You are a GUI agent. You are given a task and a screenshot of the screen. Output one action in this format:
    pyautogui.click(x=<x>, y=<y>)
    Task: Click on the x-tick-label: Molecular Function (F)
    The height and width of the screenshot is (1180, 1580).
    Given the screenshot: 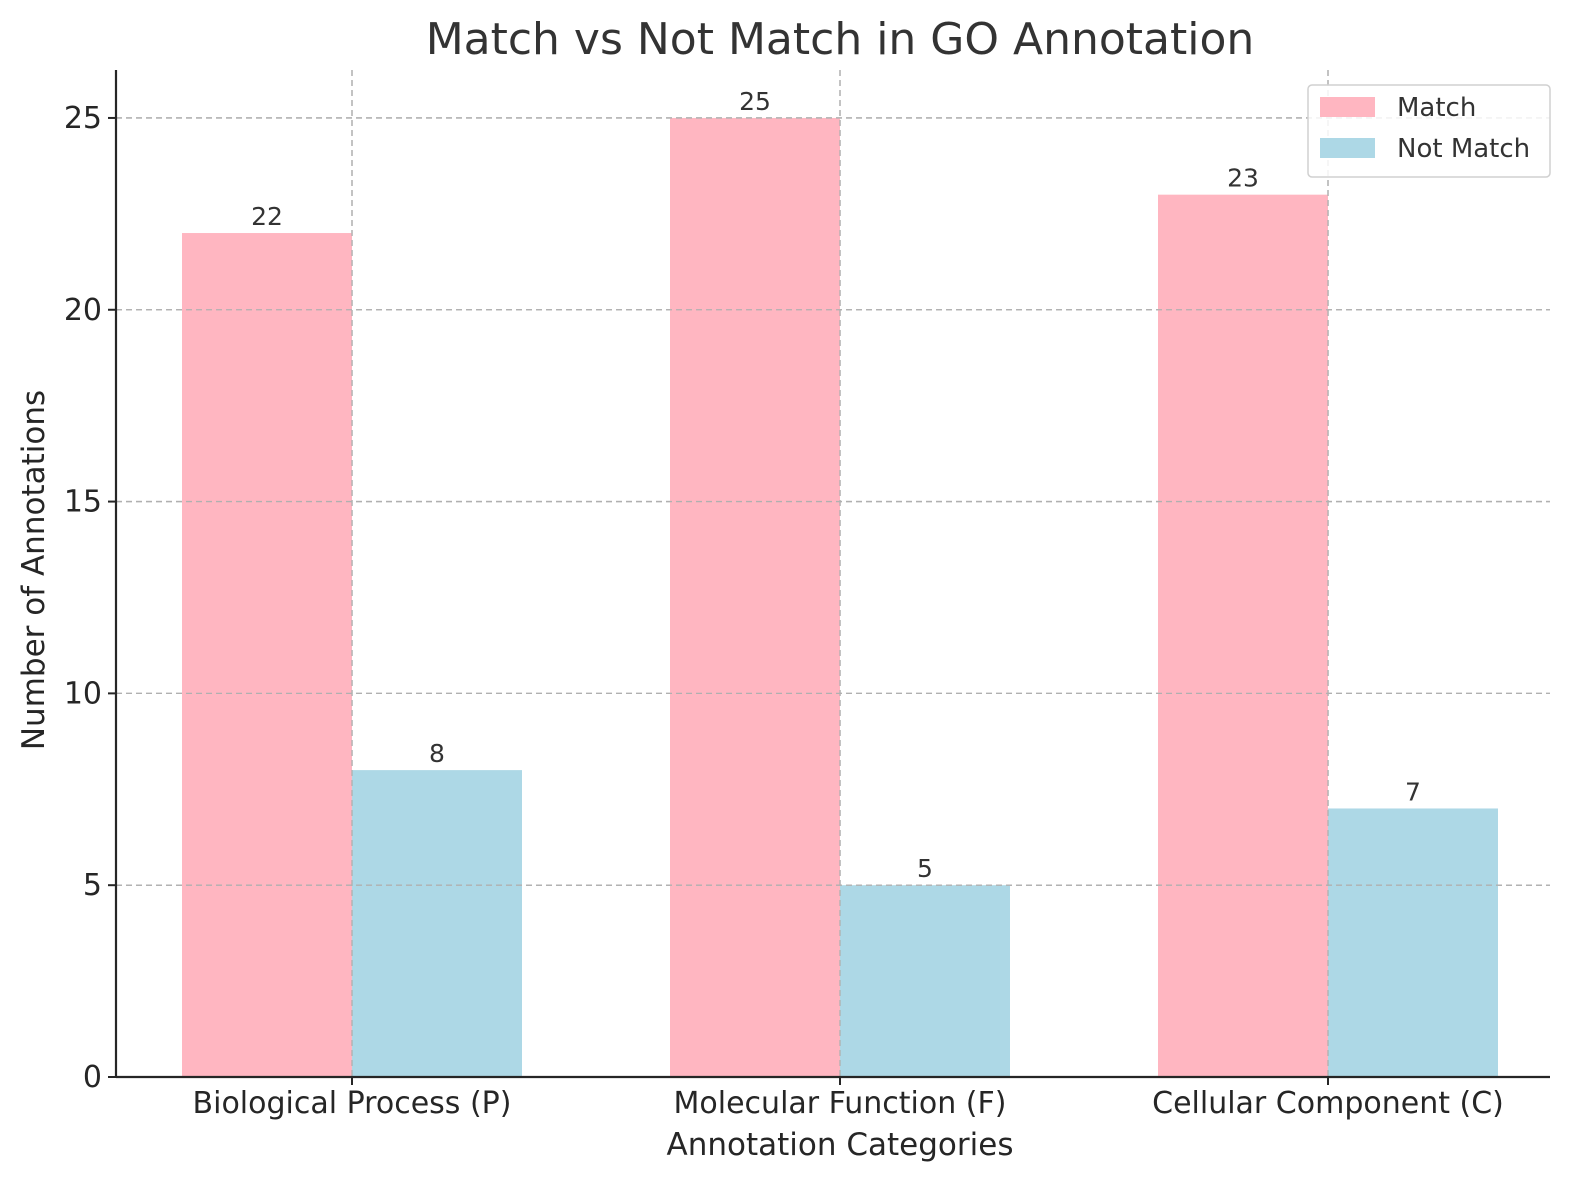 What is the action you would take?
    pyautogui.click(x=840, y=1103)
    